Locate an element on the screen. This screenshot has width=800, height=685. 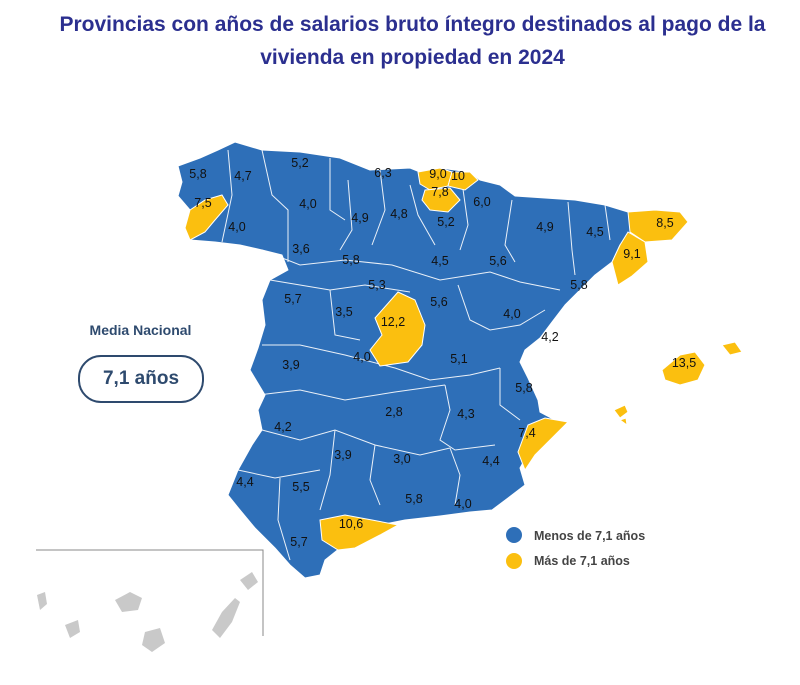
formentera-shape is located at coordinates (623, 422).